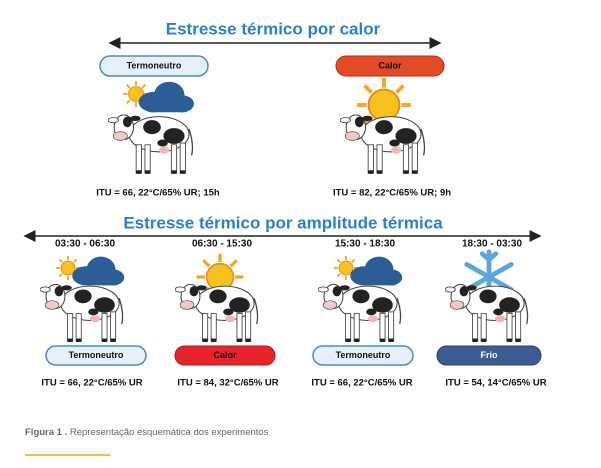 The image size is (601, 468). What do you see at coordinates (222, 244) in the screenshot?
I see `time-range: 06:30 - 15:30` at bounding box center [222, 244].